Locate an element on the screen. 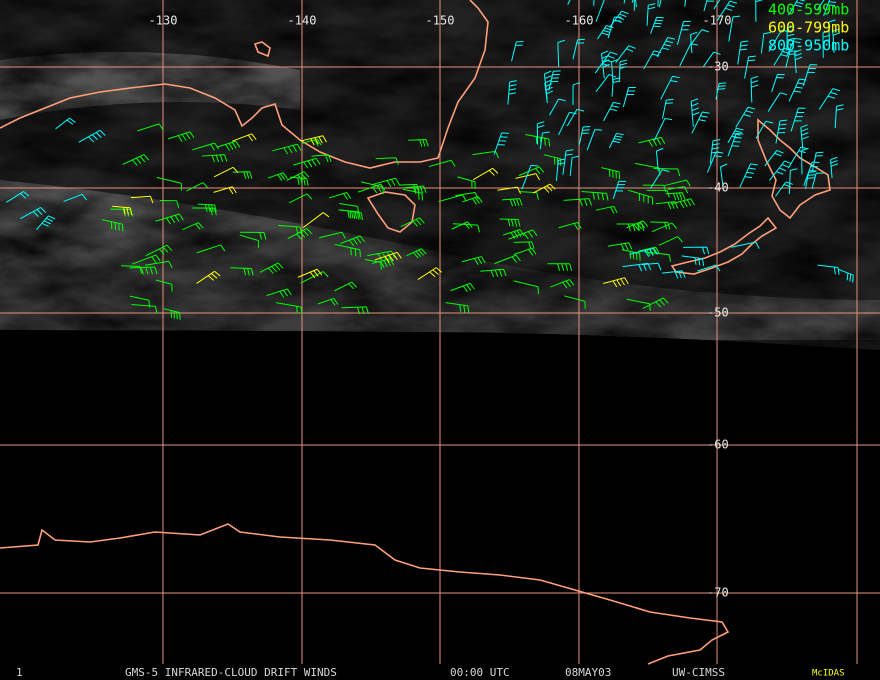  legend-entry: 600-799mb is located at coordinates (808, 28).